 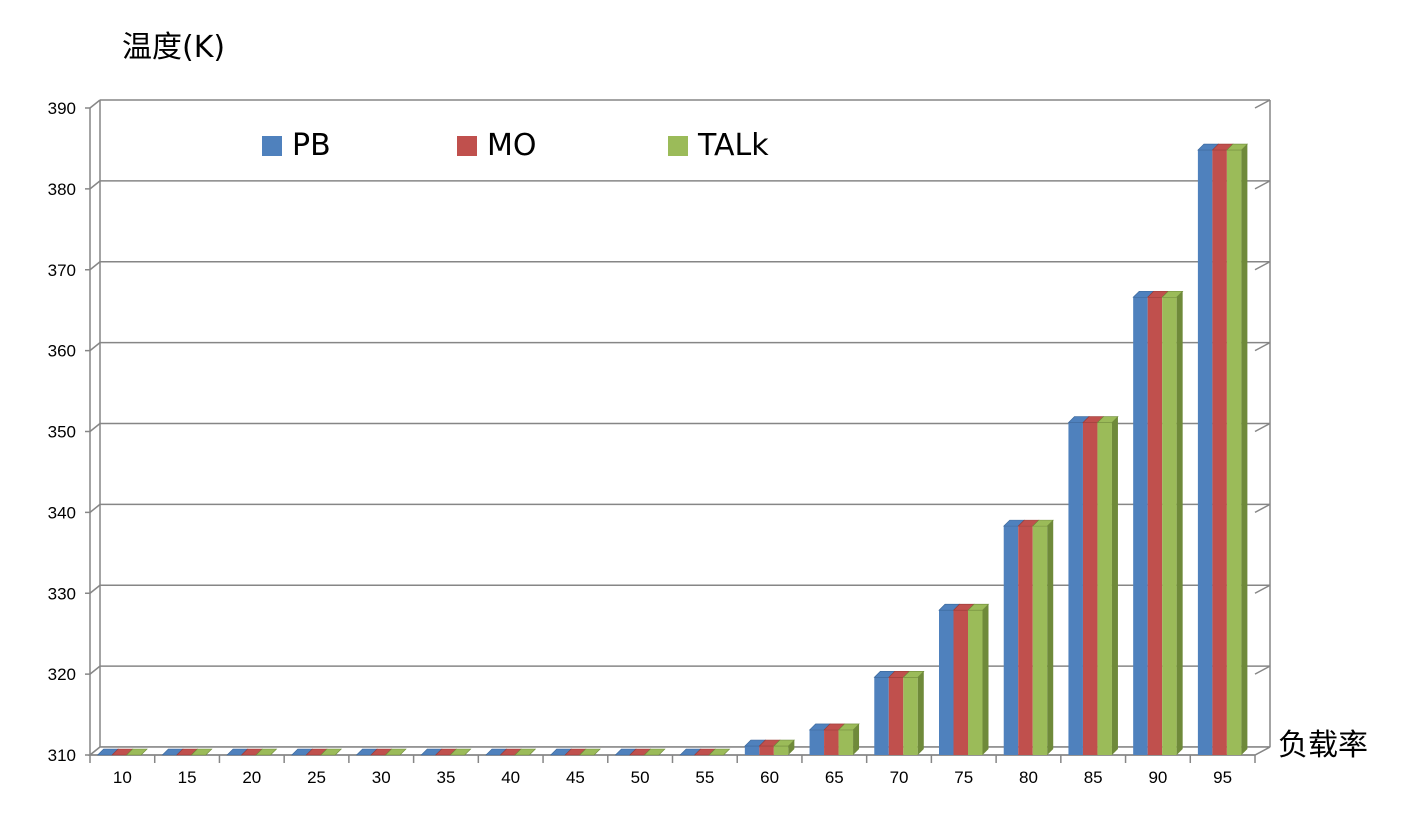 I want to click on x-tick-label: 20, so click(x=251, y=777).